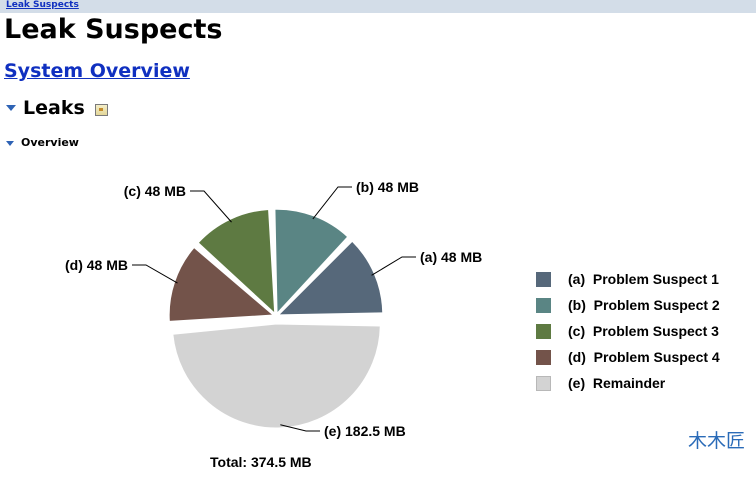  What do you see at coordinates (451, 257) in the screenshot?
I see `pie-label-a: (a) 48 MB` at bounding box center [451, 257].